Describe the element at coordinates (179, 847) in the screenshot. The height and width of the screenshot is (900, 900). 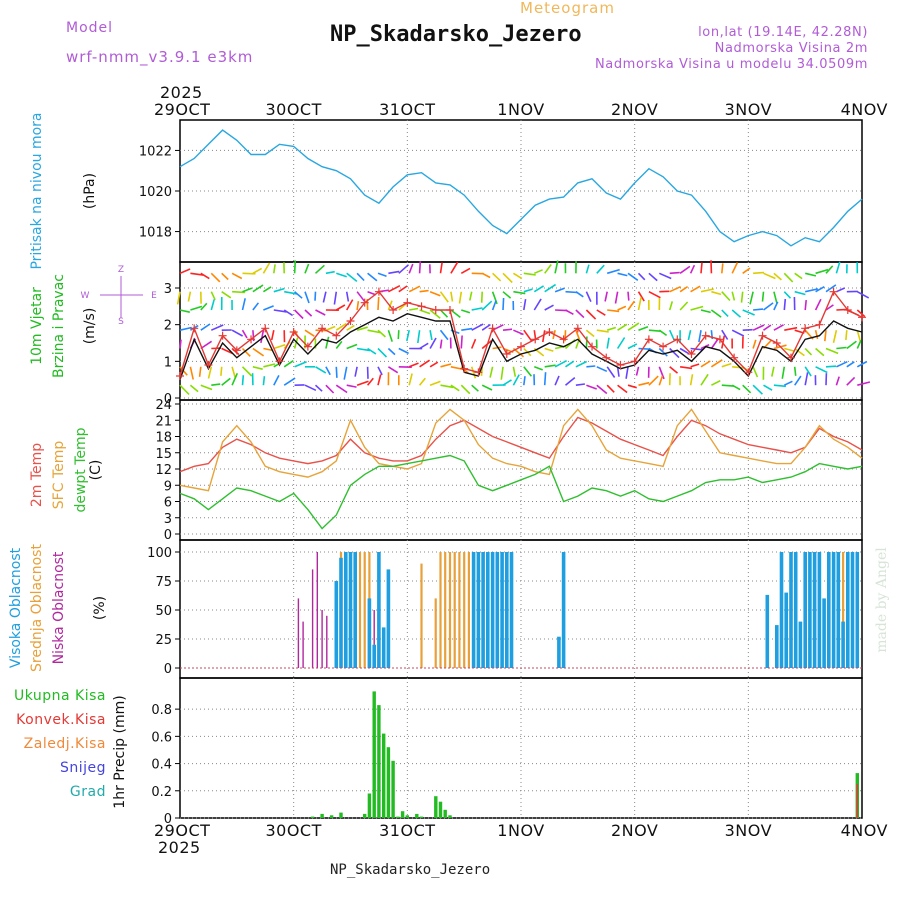
I see `year-label-bottom: 2025` at that location.